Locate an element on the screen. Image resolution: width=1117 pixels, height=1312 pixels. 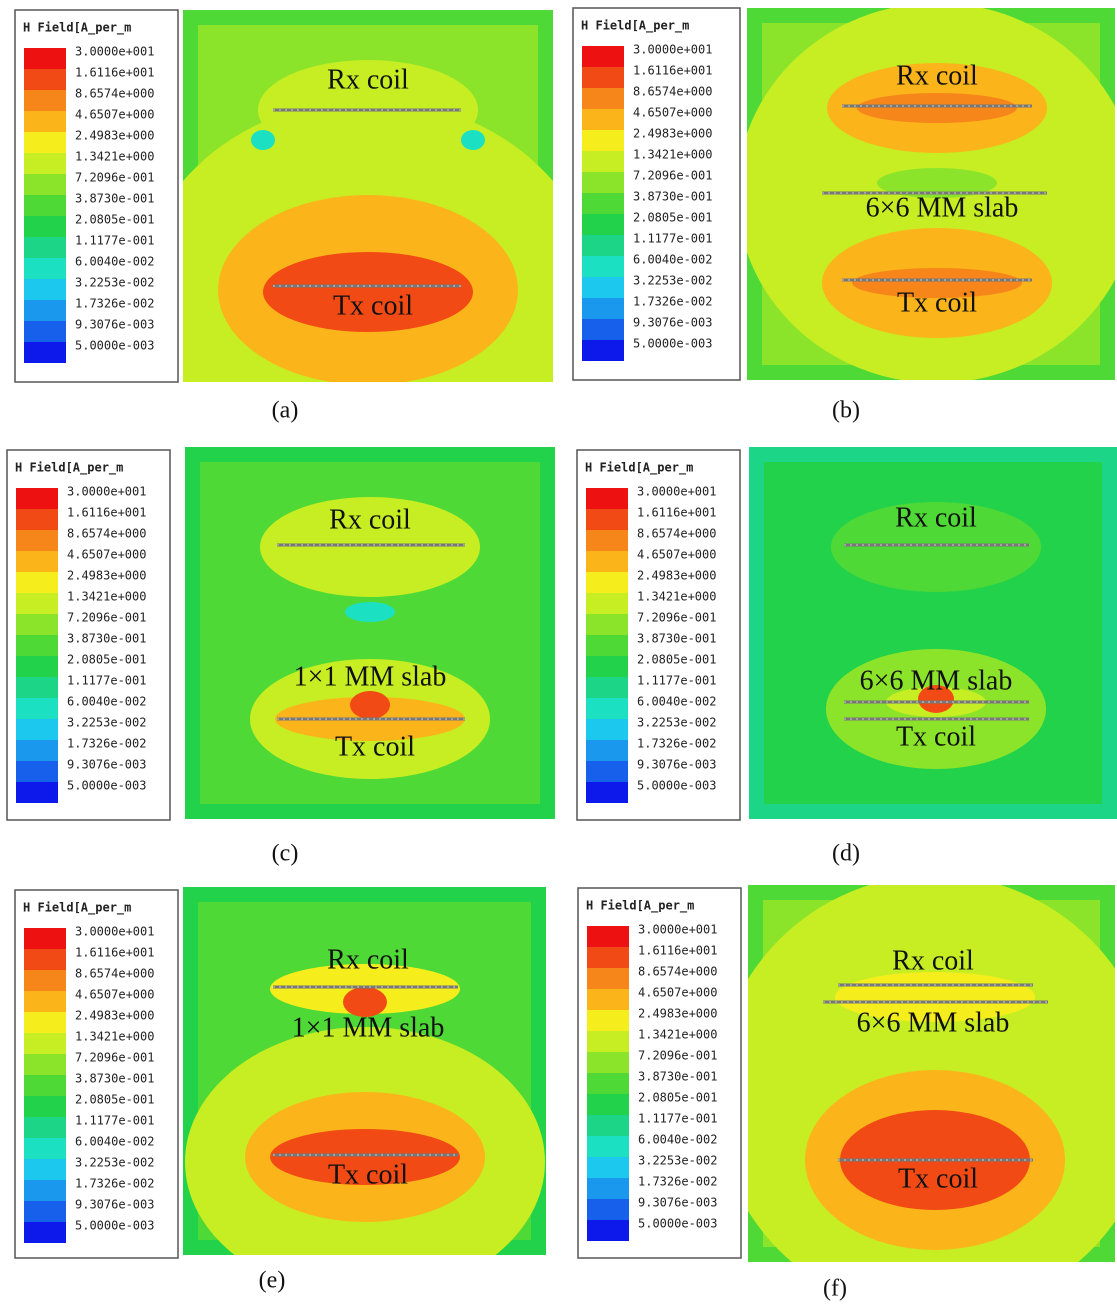
legend-label: 2.4983e+000 is located at coordinates (106, 576).